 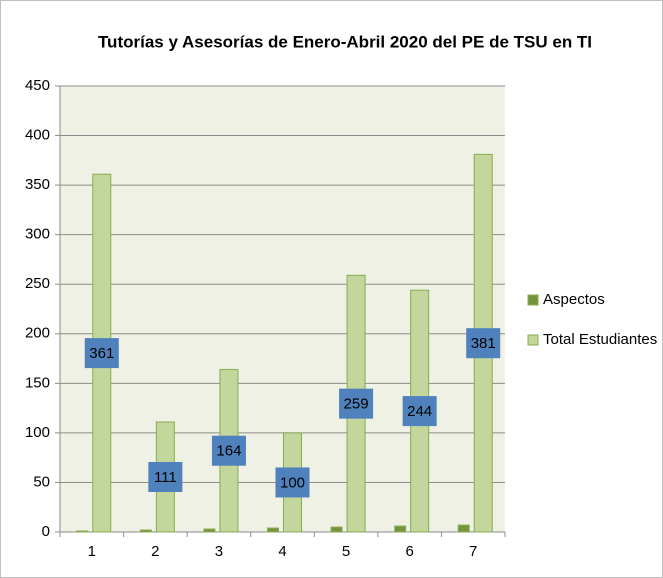 What do you see at coordinates (41, 481) in the screenshot?
I see `y-tick-label: 50` at bounding box center [41, 481].